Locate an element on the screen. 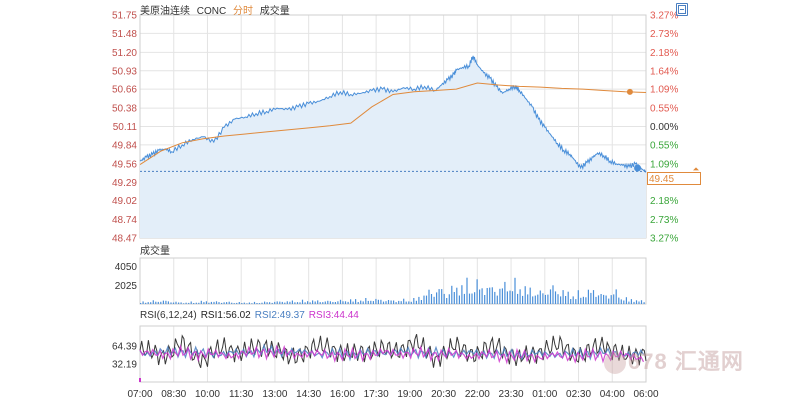 This screenshot has height=400, width=789. price-tick-label: 48.74 is located at coordinates (124, 220).